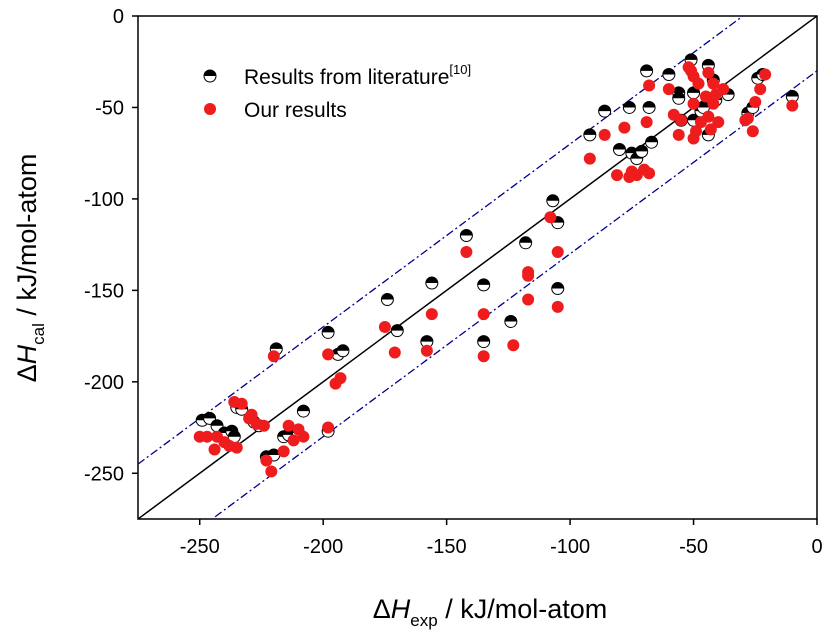 Image resolution: width=827 pixels, height=638 pixels. I want to click on y-tick-label: -150, so click(104, 291).